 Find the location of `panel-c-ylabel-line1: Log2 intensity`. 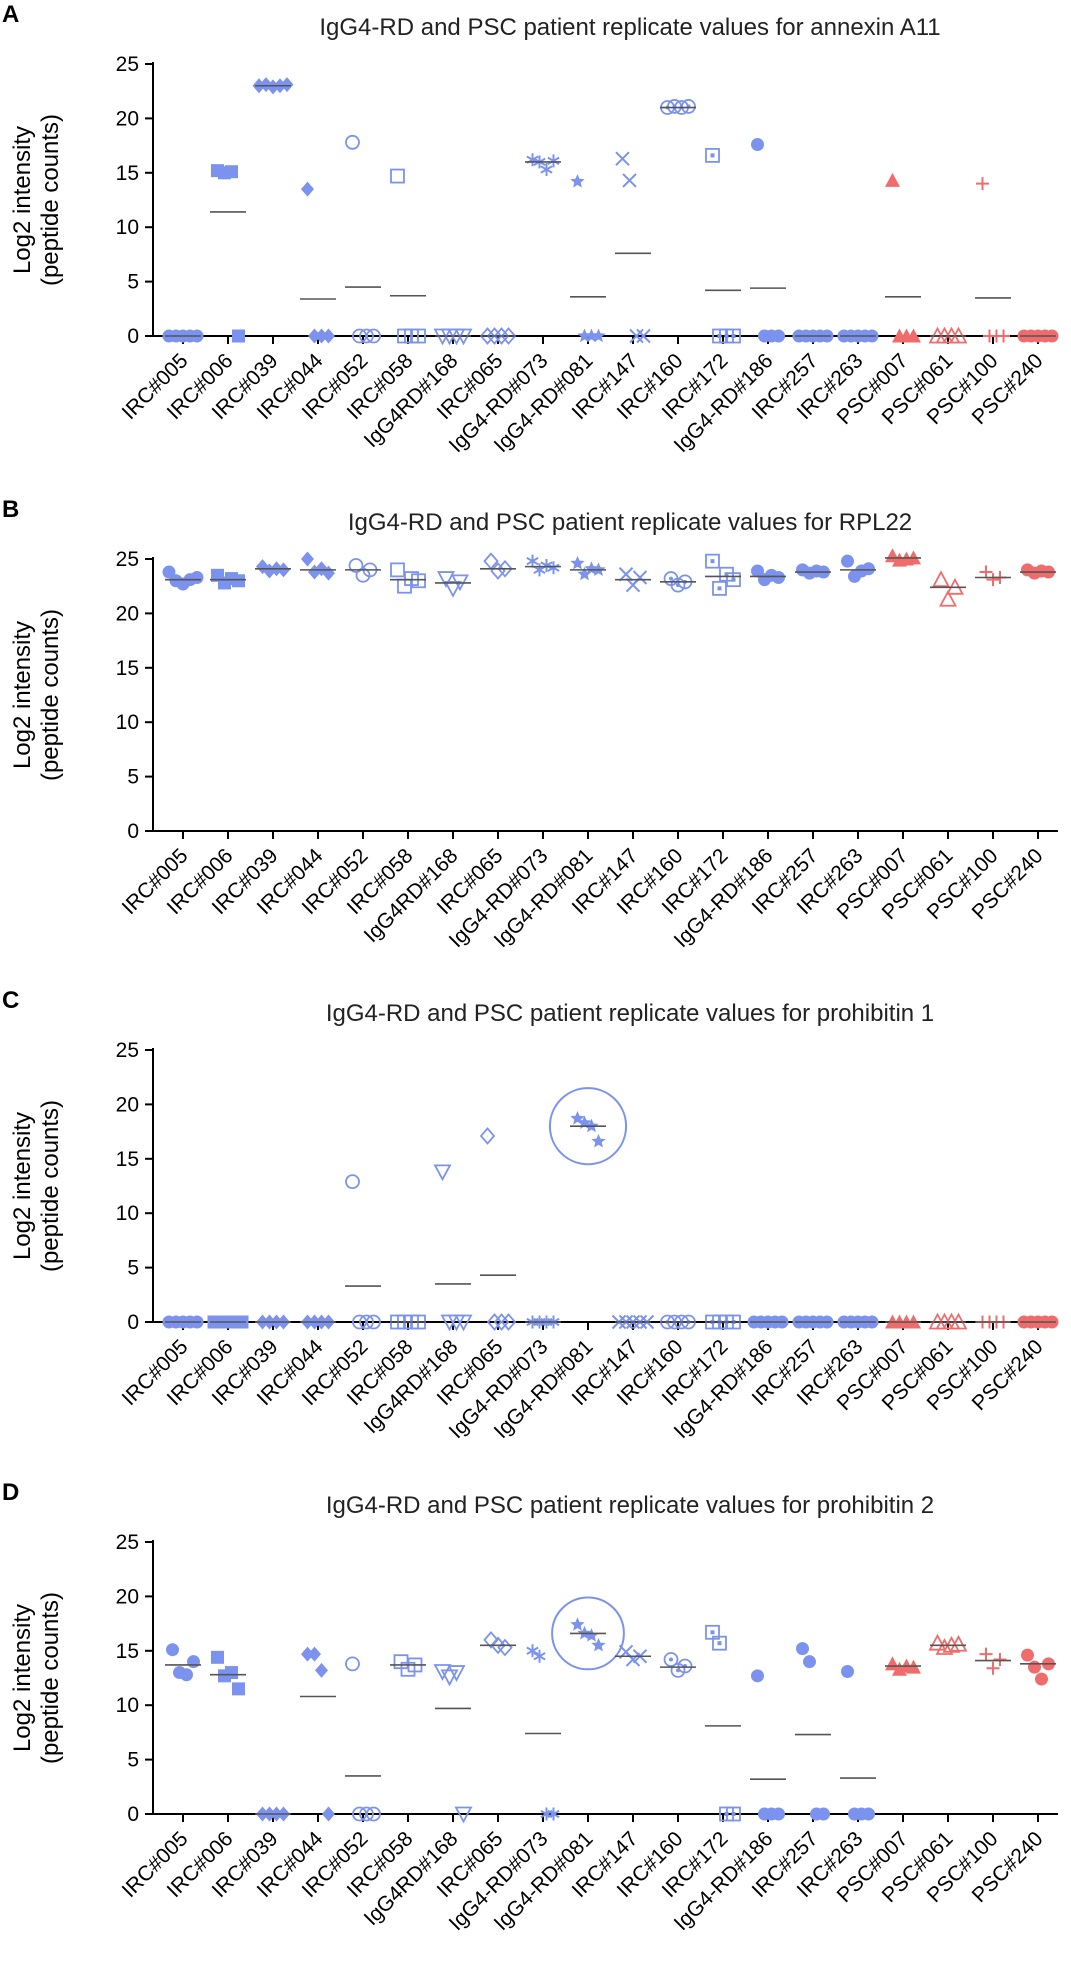

panel-c-ylabel-line1: Log2 intensity is located at coordinates (22, 1186).